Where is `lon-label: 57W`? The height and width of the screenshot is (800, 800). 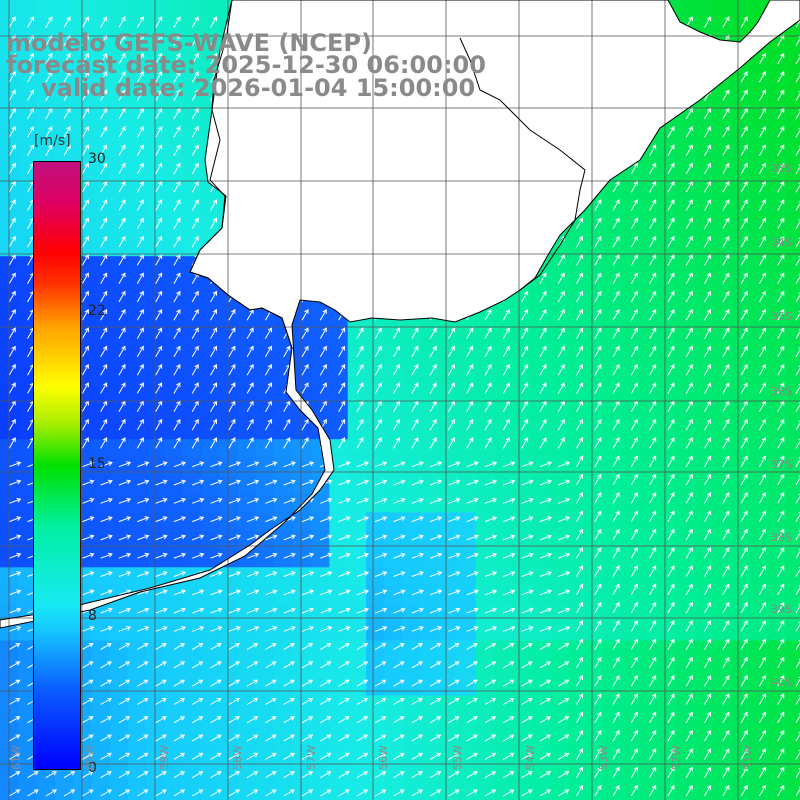
lon-label: 57W is located at coordinates (311, 757).